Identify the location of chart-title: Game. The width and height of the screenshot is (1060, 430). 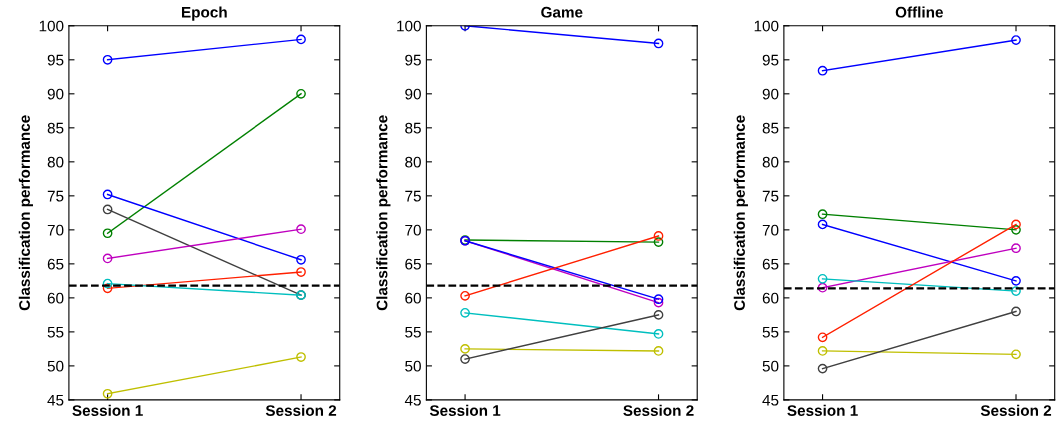
(562, 12).